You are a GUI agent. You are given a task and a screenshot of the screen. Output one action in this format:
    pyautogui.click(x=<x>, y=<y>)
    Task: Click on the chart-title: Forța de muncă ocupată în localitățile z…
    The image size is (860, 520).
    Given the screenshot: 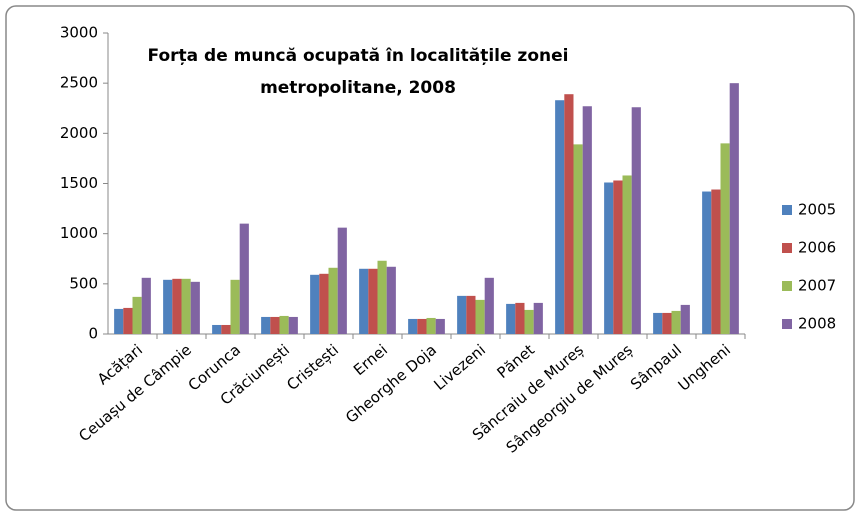 What is the action you would take?
    pyautogui.click(x=358, y=56)
    